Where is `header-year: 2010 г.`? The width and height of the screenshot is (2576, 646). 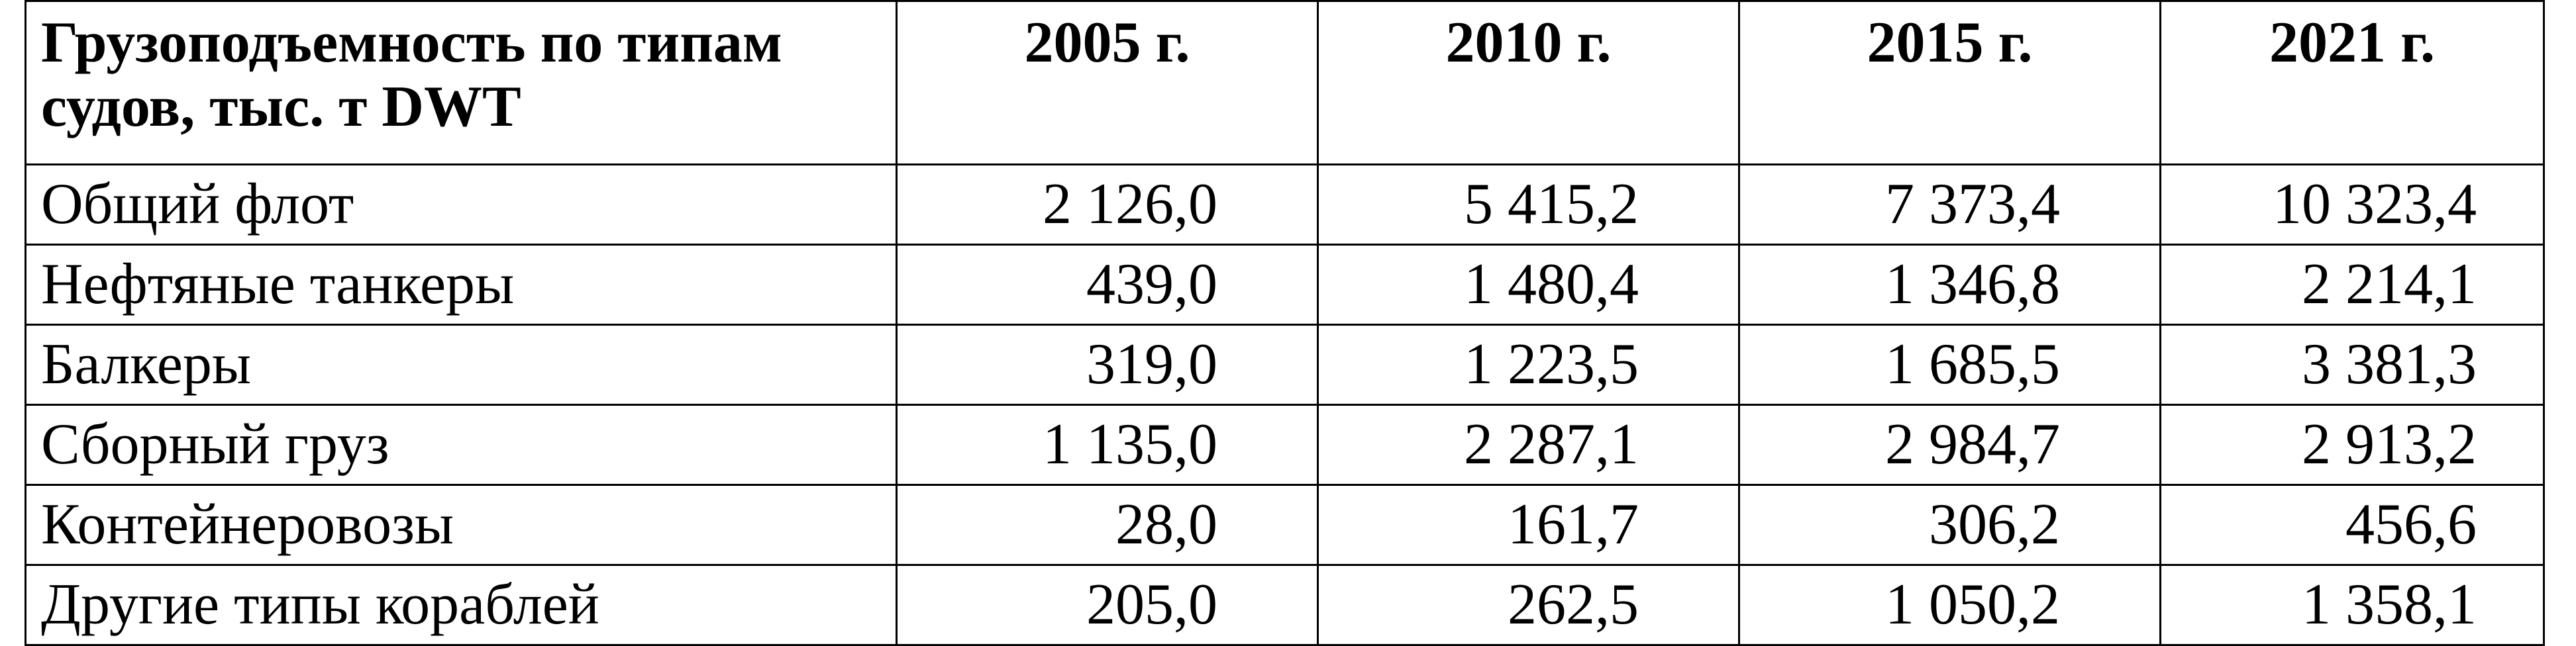 header-year: 2010 г. is located at coordinates (1528, 82).